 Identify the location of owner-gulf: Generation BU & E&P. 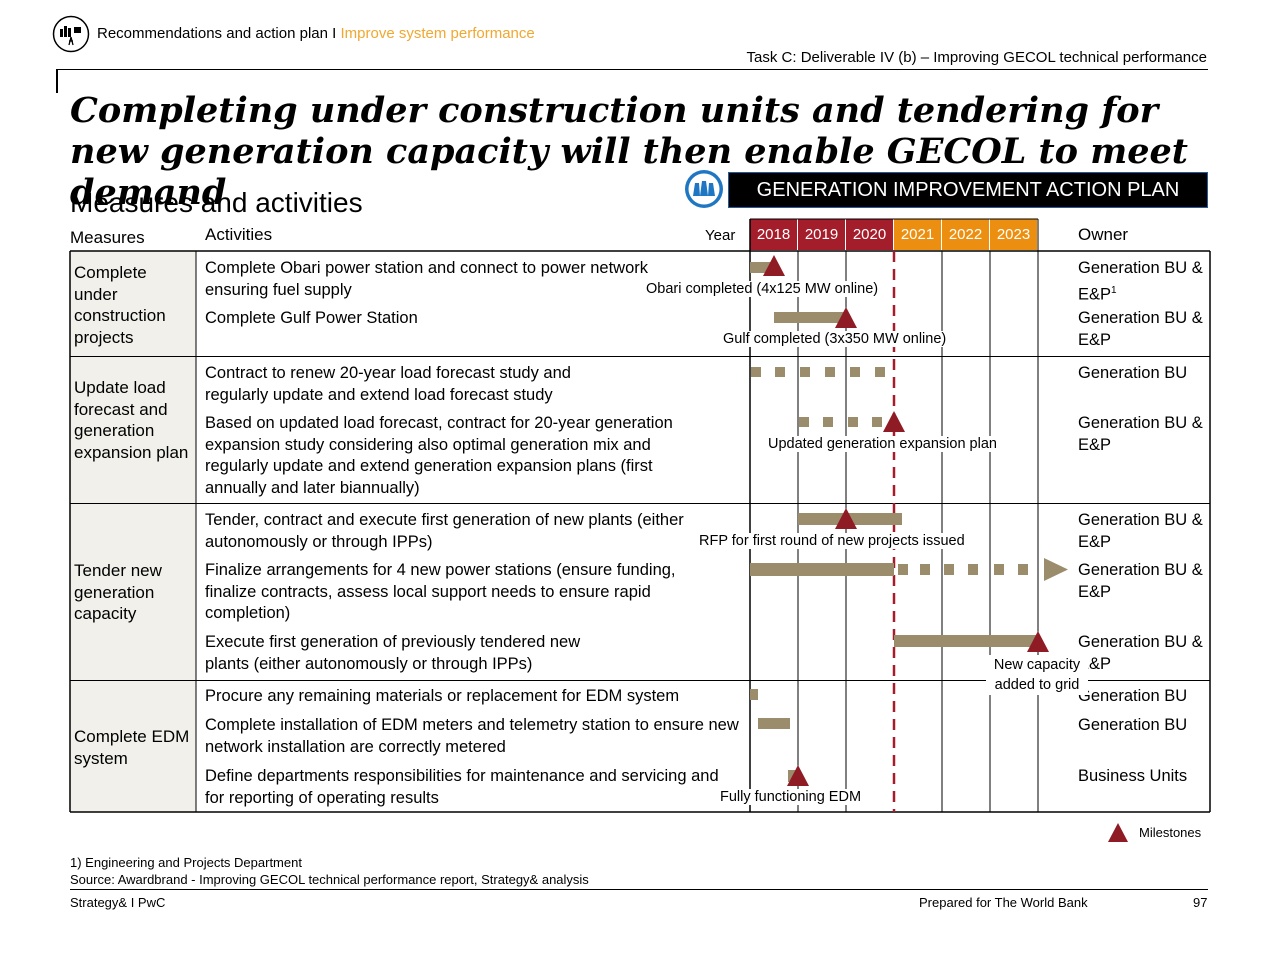
(1140, 329).